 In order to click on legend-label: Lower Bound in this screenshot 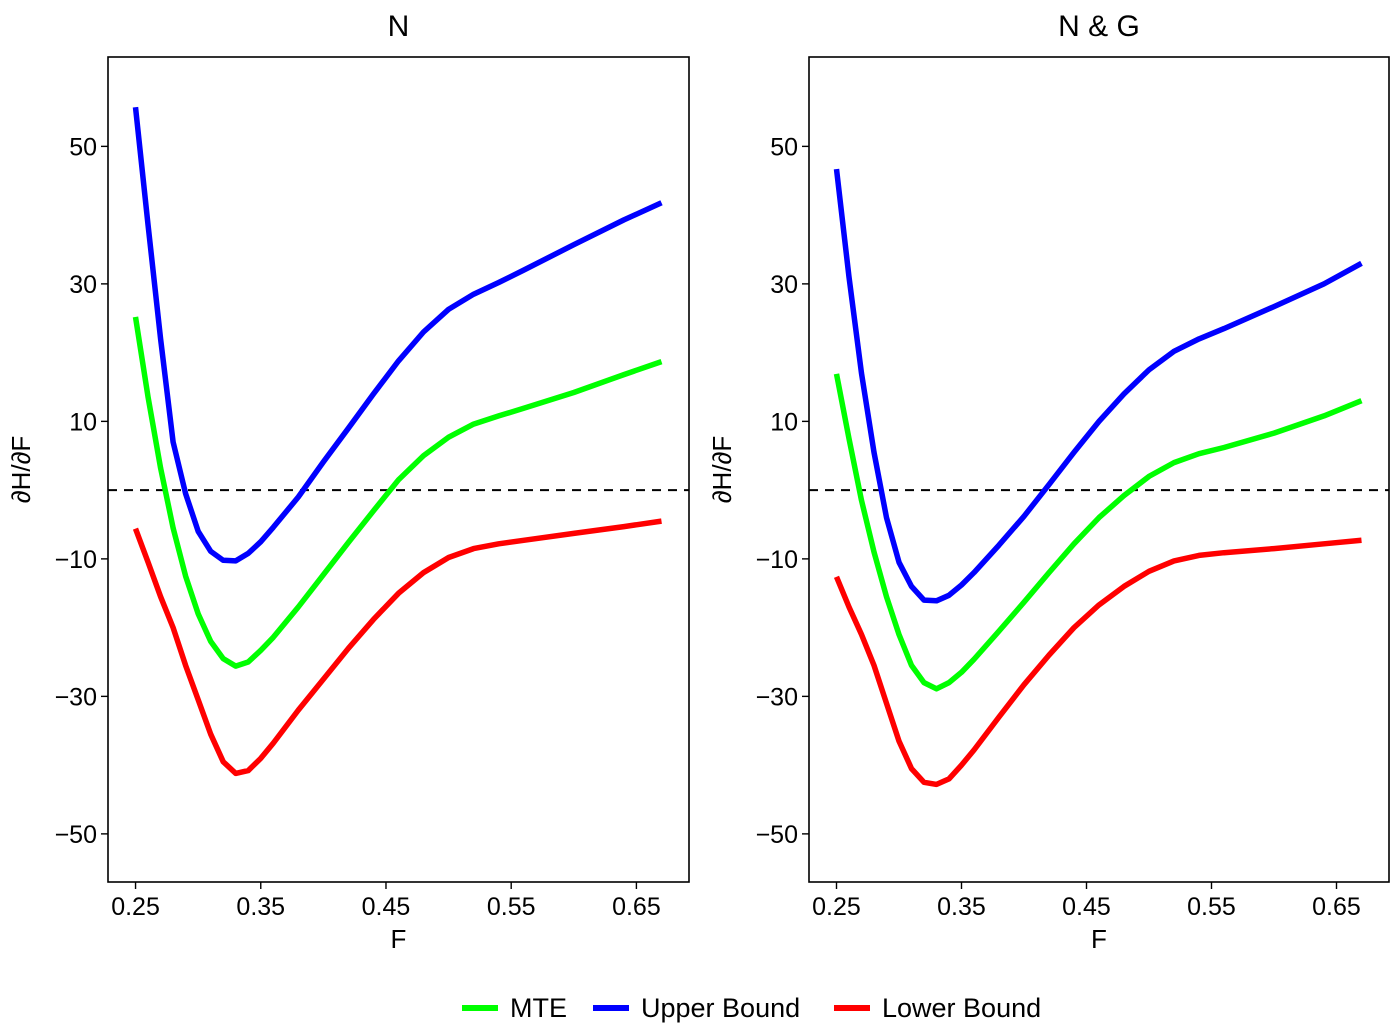, I will do `click(961, 1008)`.